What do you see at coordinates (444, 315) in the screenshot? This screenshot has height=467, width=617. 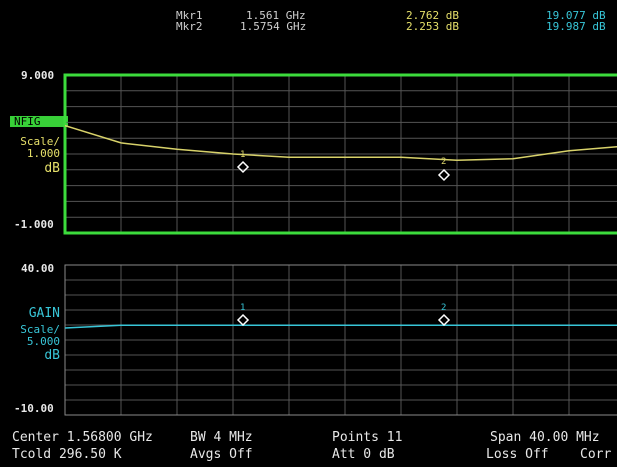 I see `gain-marker-2: 2` at bounding box center [444, 315].